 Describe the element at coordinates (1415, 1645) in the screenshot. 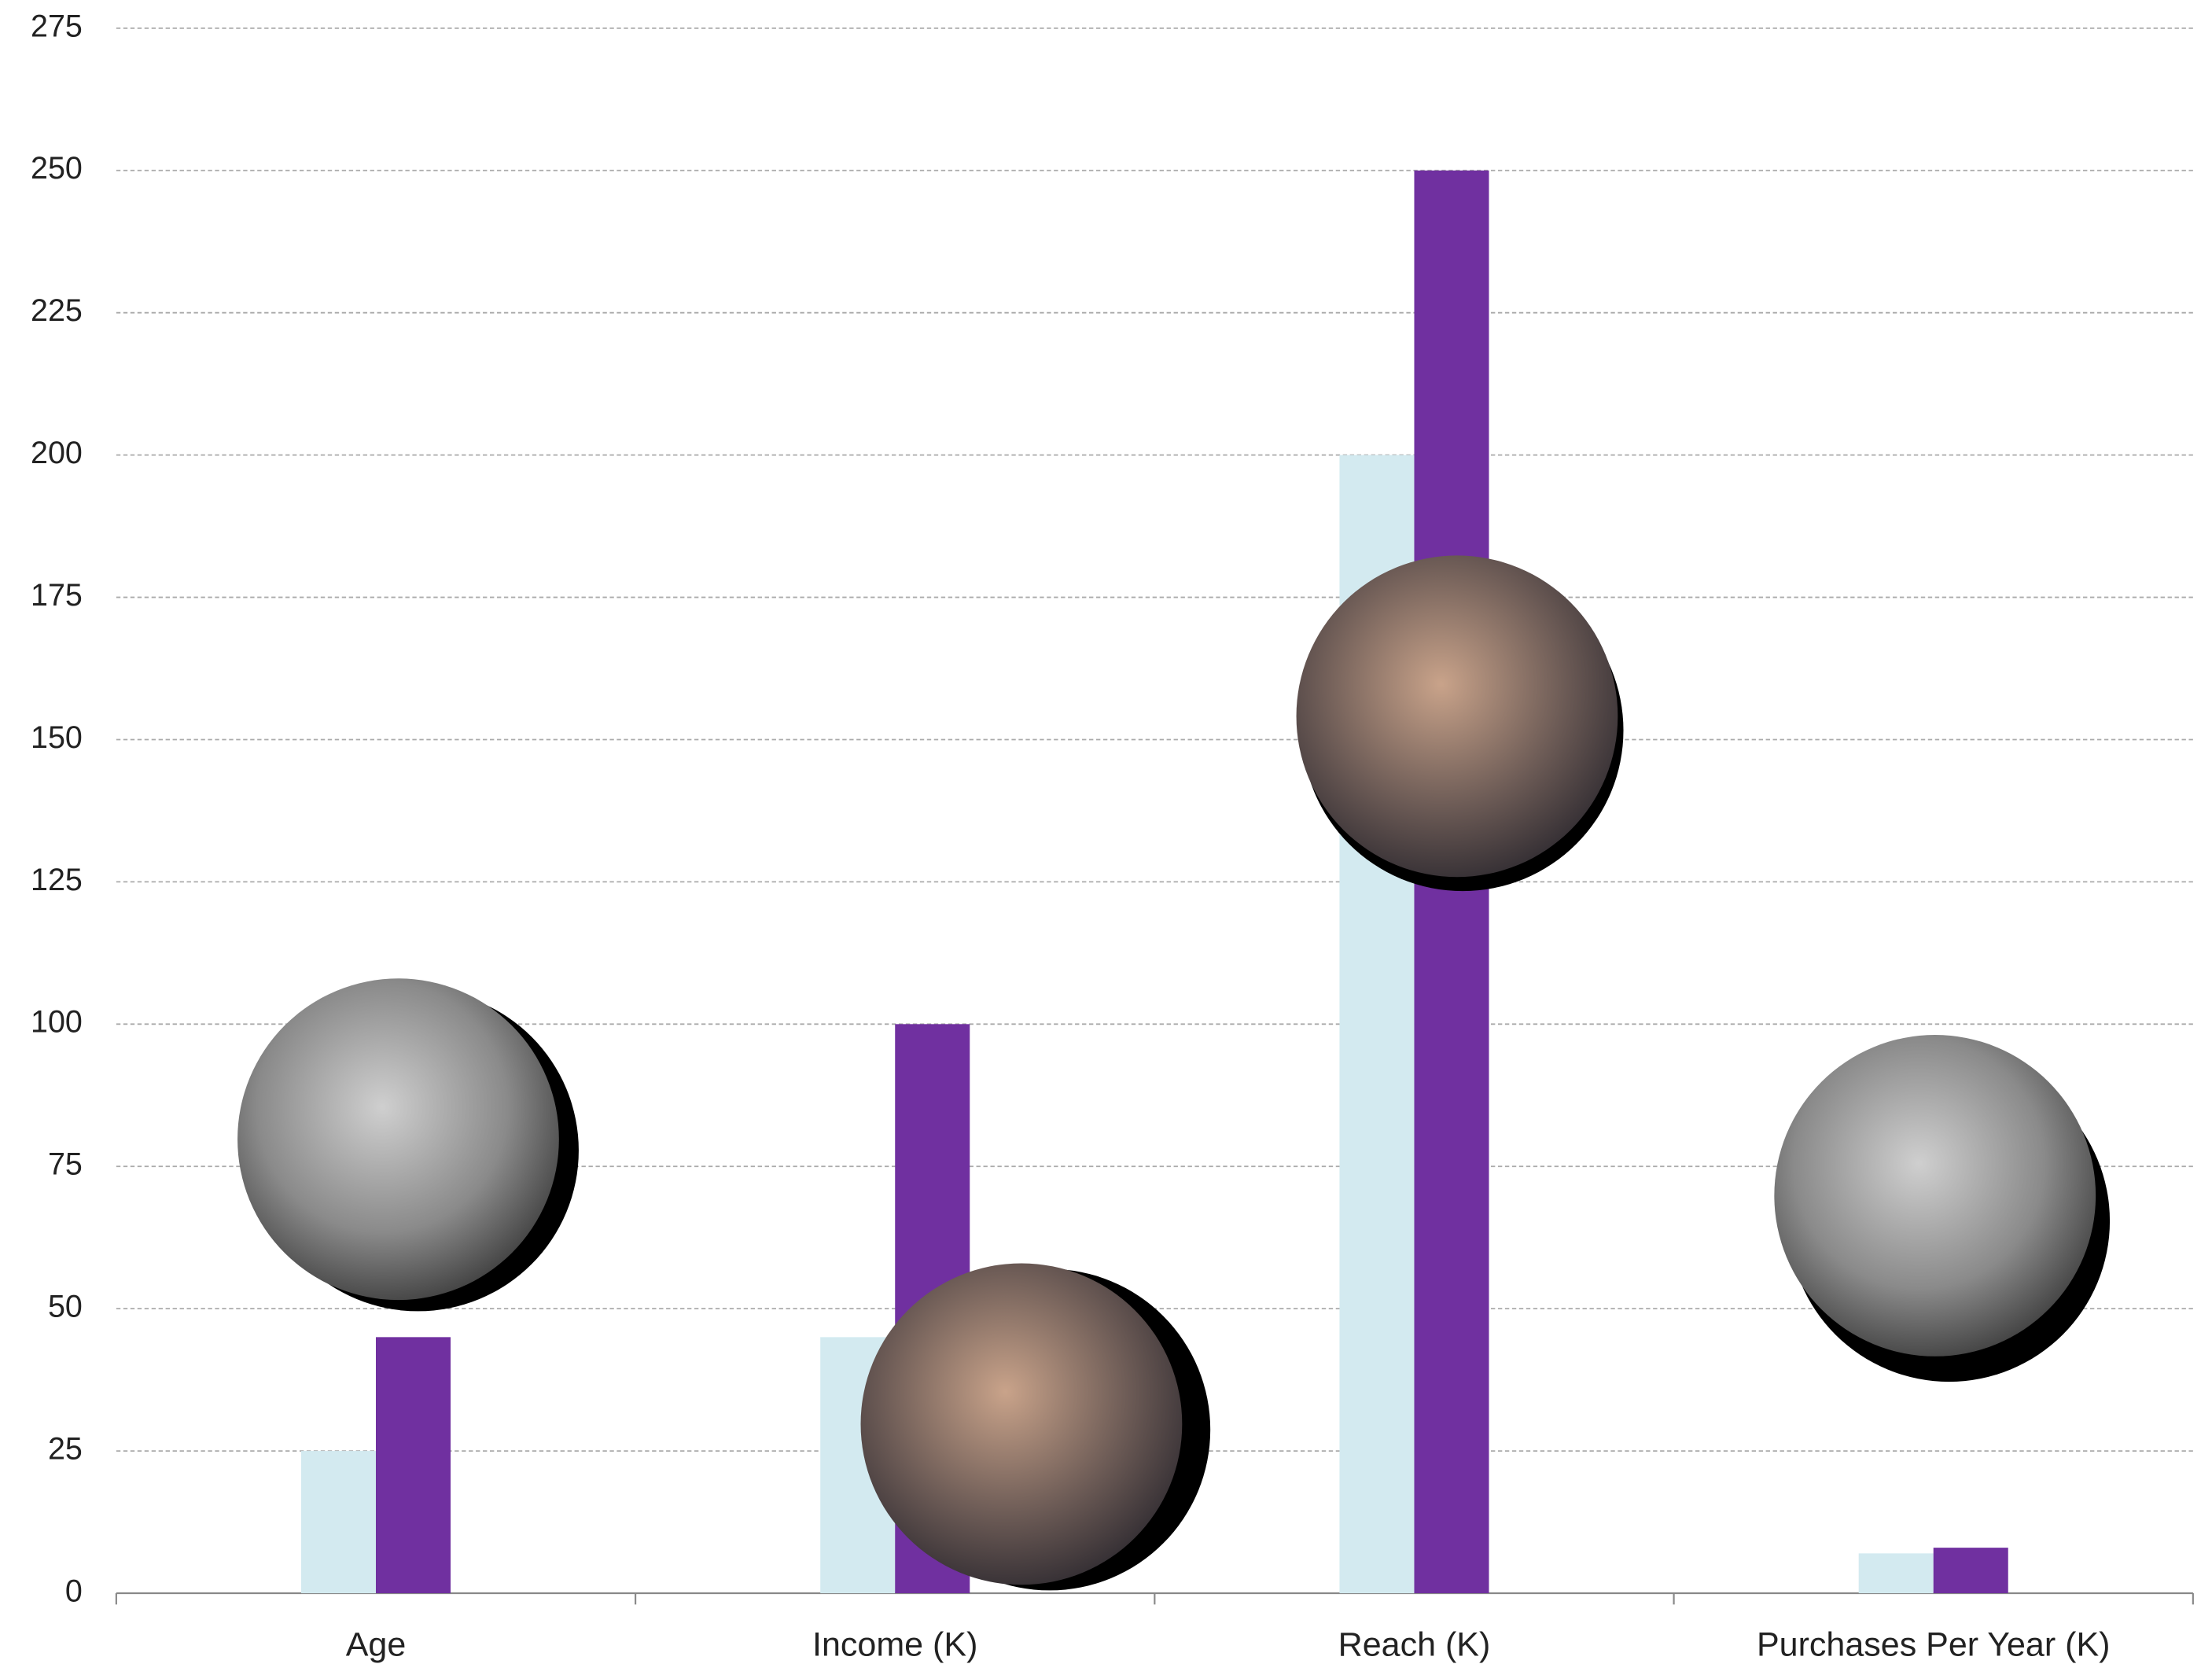

I see `x-tick-label: Reach (K)` at that location.